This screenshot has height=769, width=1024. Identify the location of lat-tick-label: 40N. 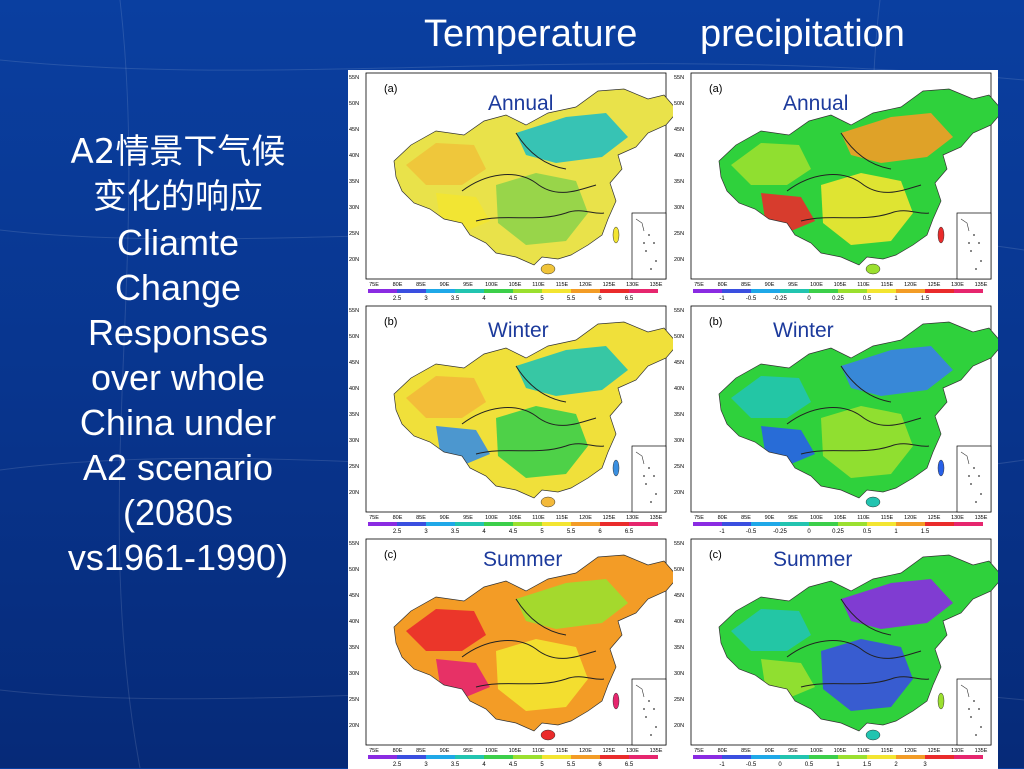
(679, 622).